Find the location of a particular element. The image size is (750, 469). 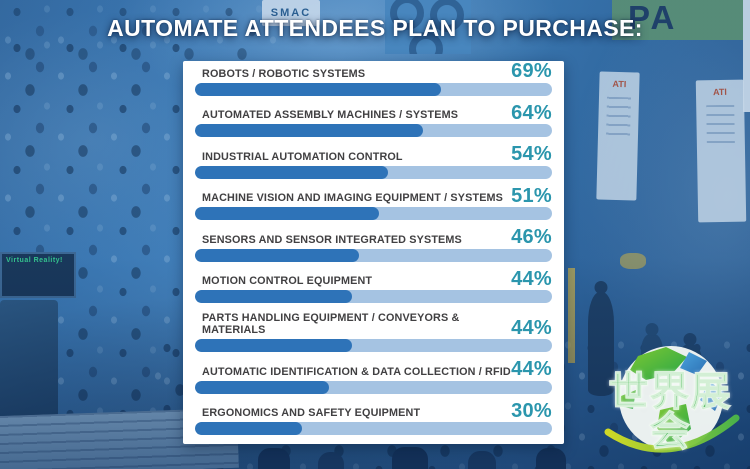

watermark-logo: 世界展会 is located at coordinates (670, 404).